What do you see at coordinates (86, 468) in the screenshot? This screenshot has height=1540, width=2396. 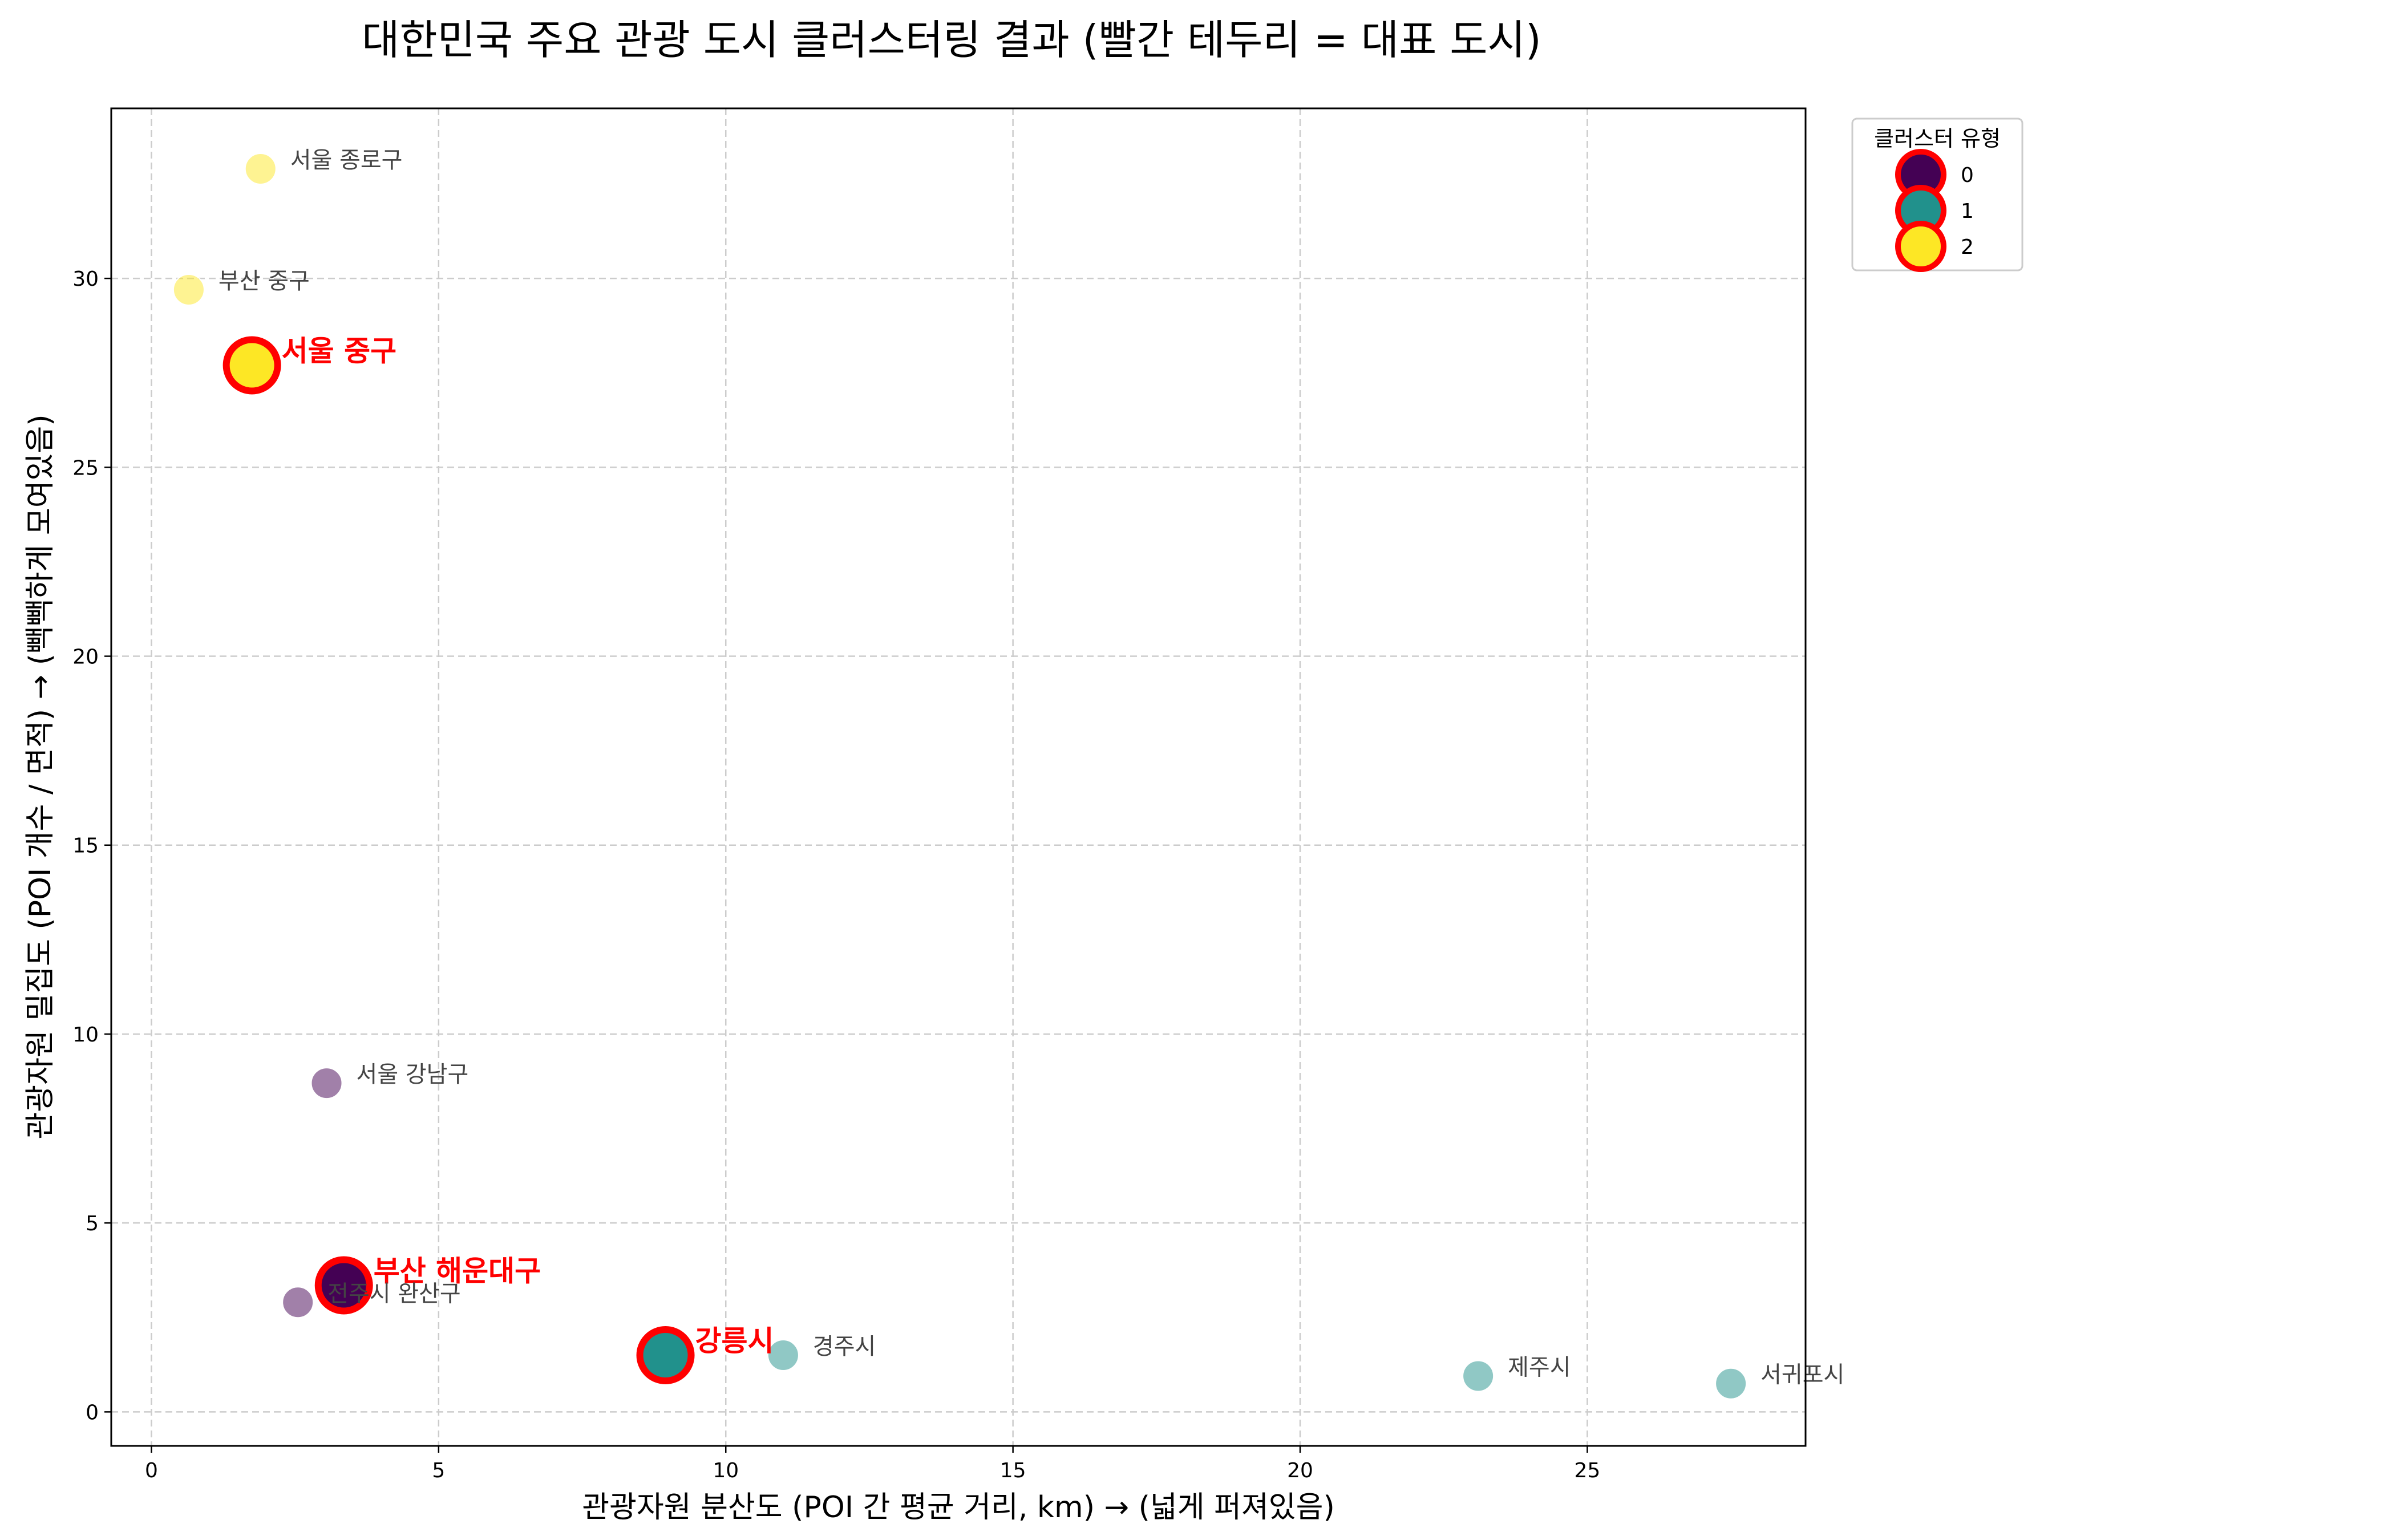 I see `y-tick-label: 25` at bounding box center [86, 468].